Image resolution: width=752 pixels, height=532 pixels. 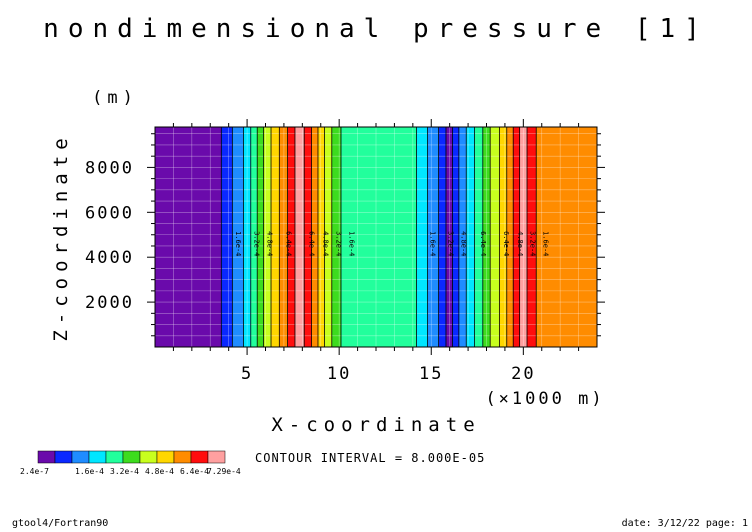 I want to click on colorbar-label: 7.29e-4, so click(x=224, y=471).